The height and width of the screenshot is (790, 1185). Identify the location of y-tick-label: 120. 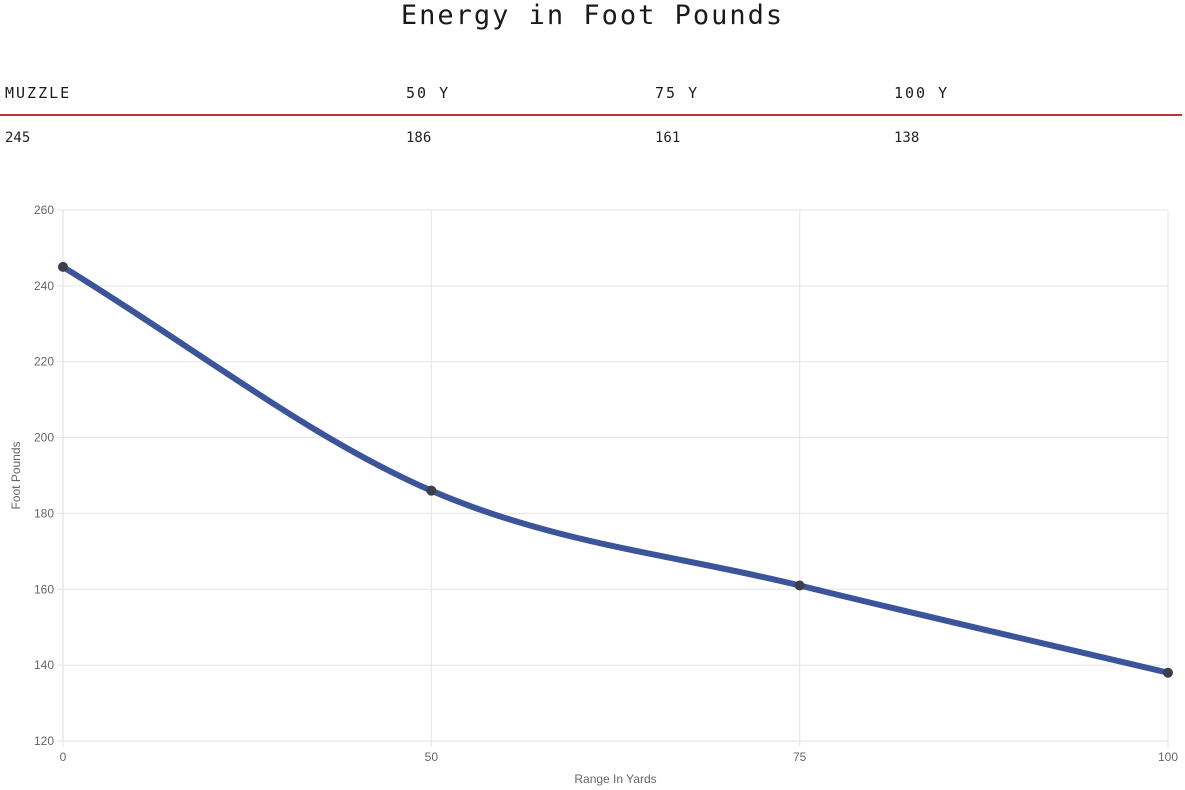
(44, 741).